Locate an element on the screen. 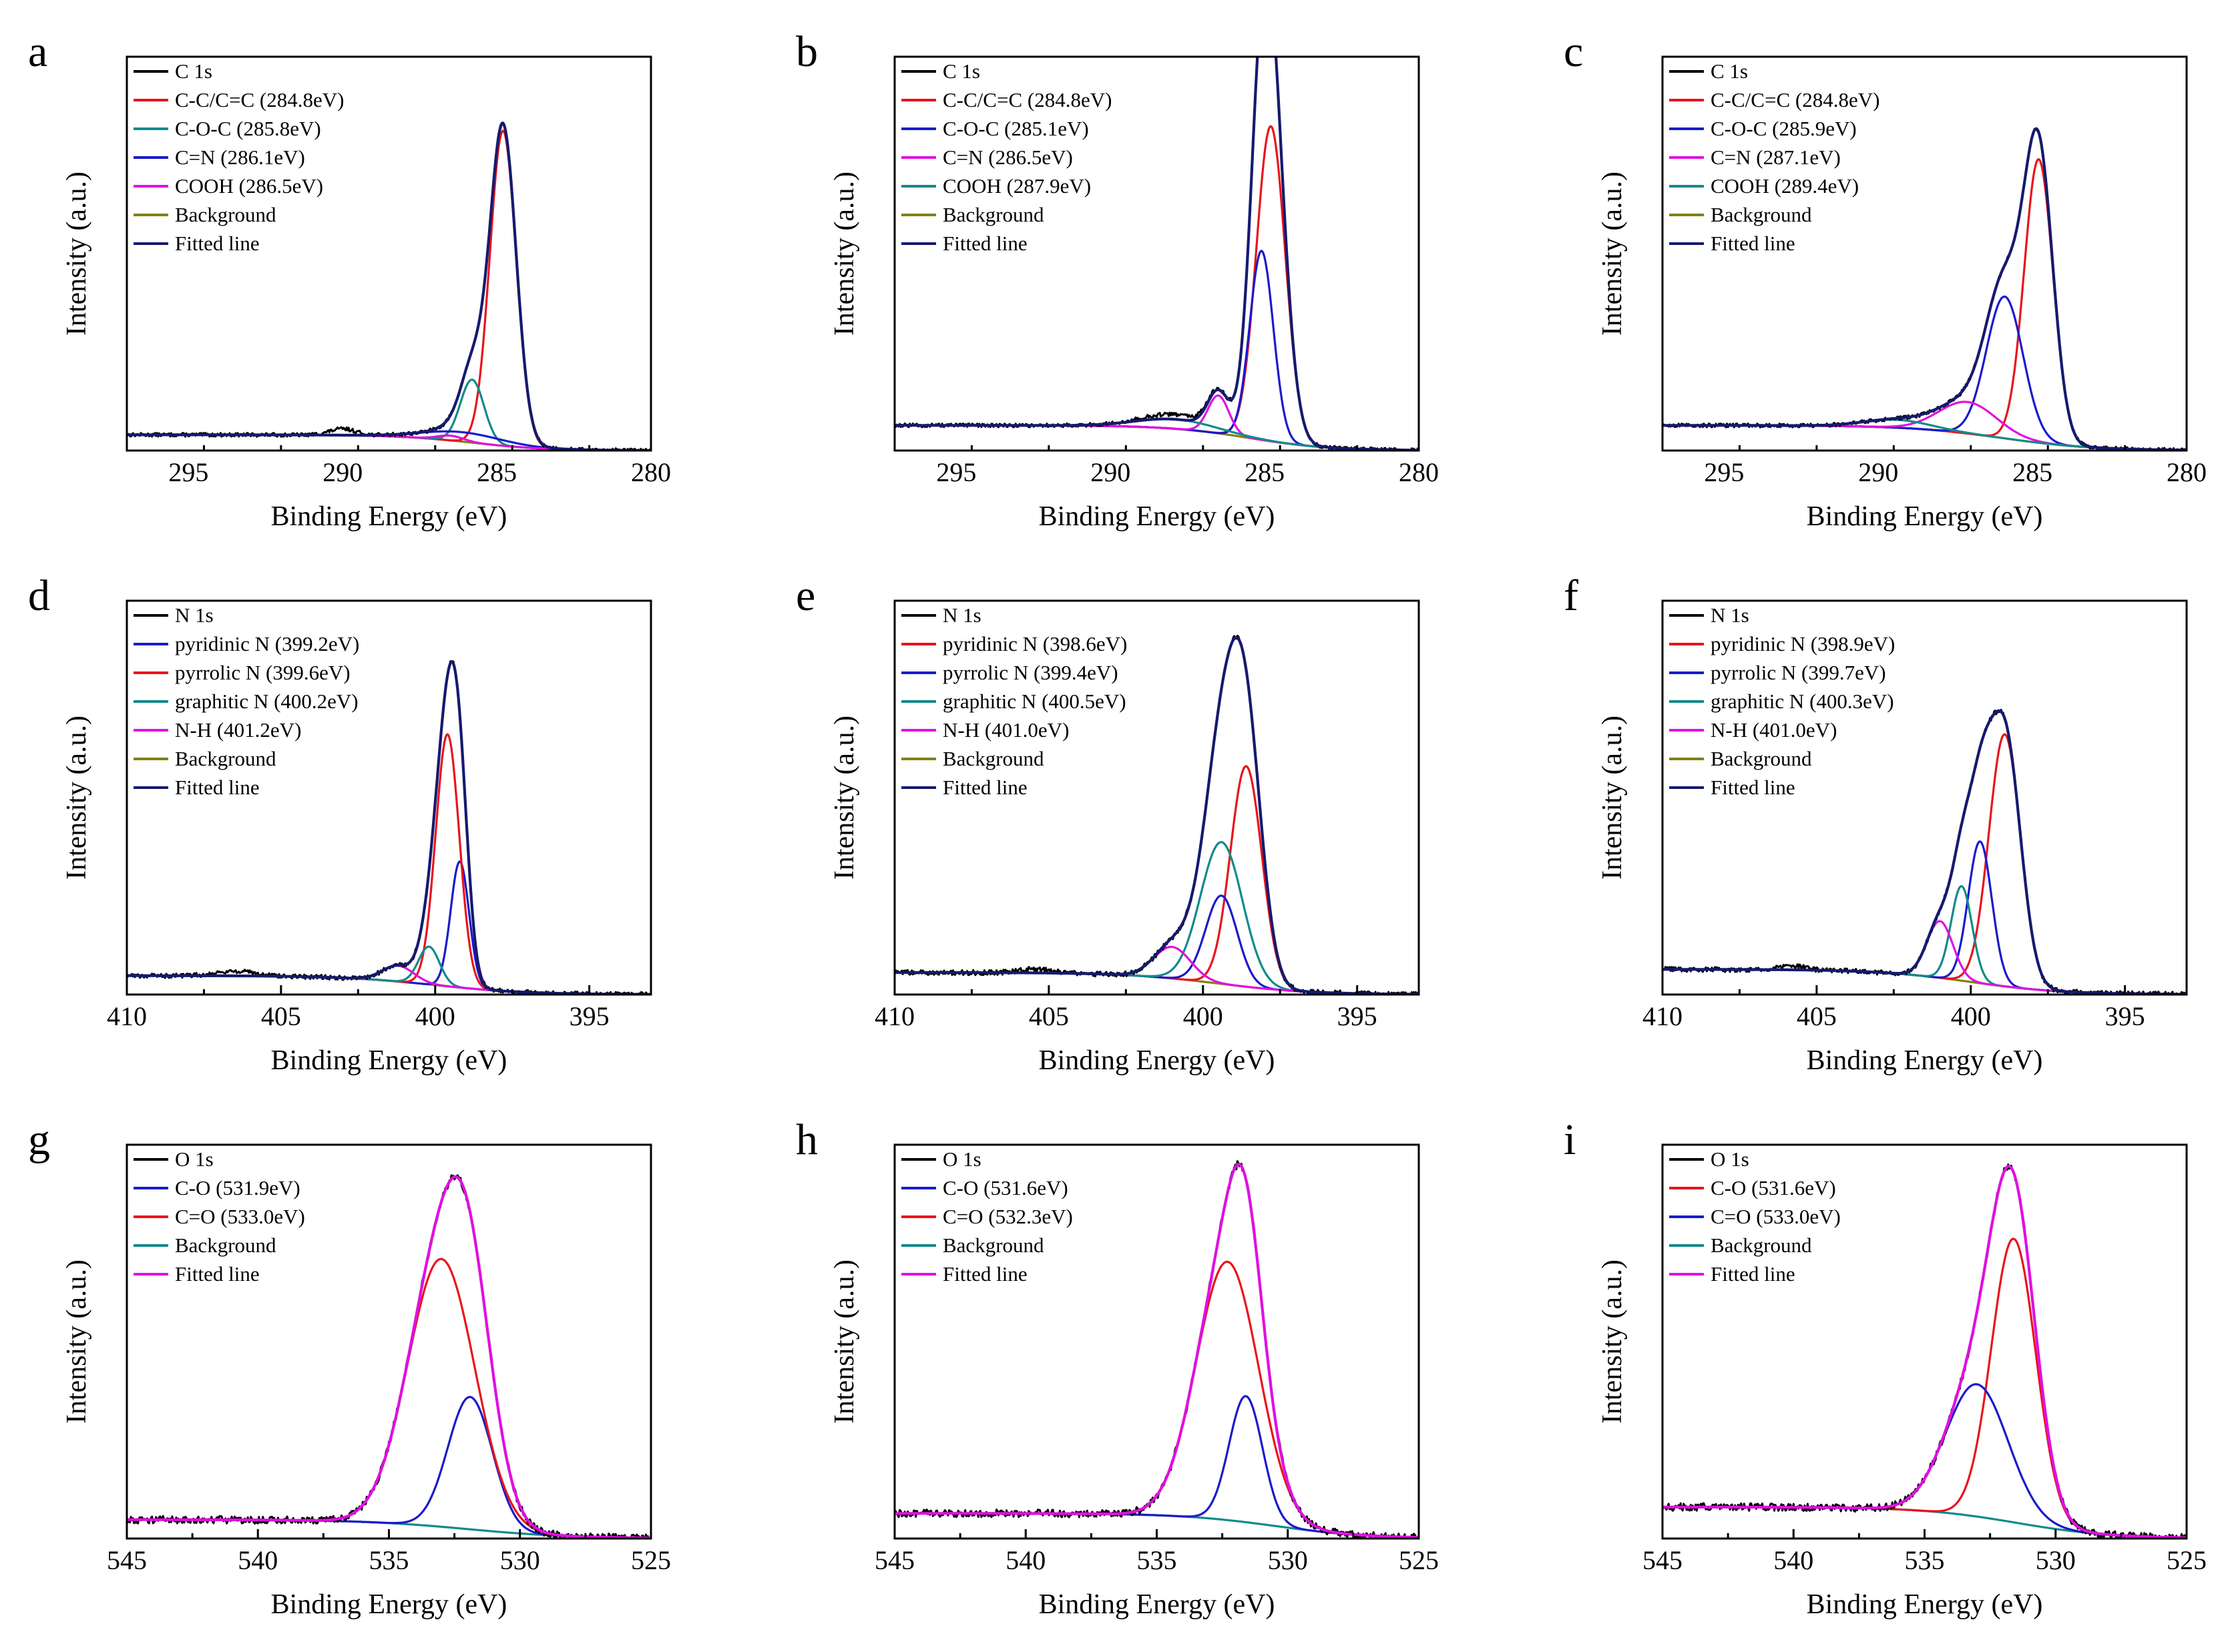  series-n-h is located at coordinates (1924, 957).